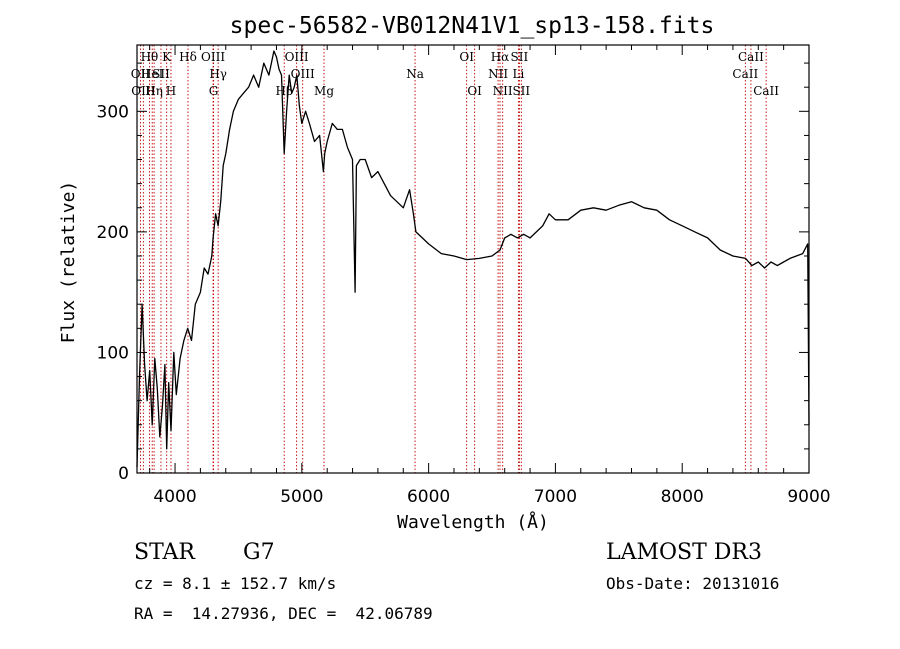 This screenshot has width=900, height=649. What do you see at coordinates (682, 497) in the screenshot?
I see `x-tick-label: 8000` at bounding box center [682, 497].